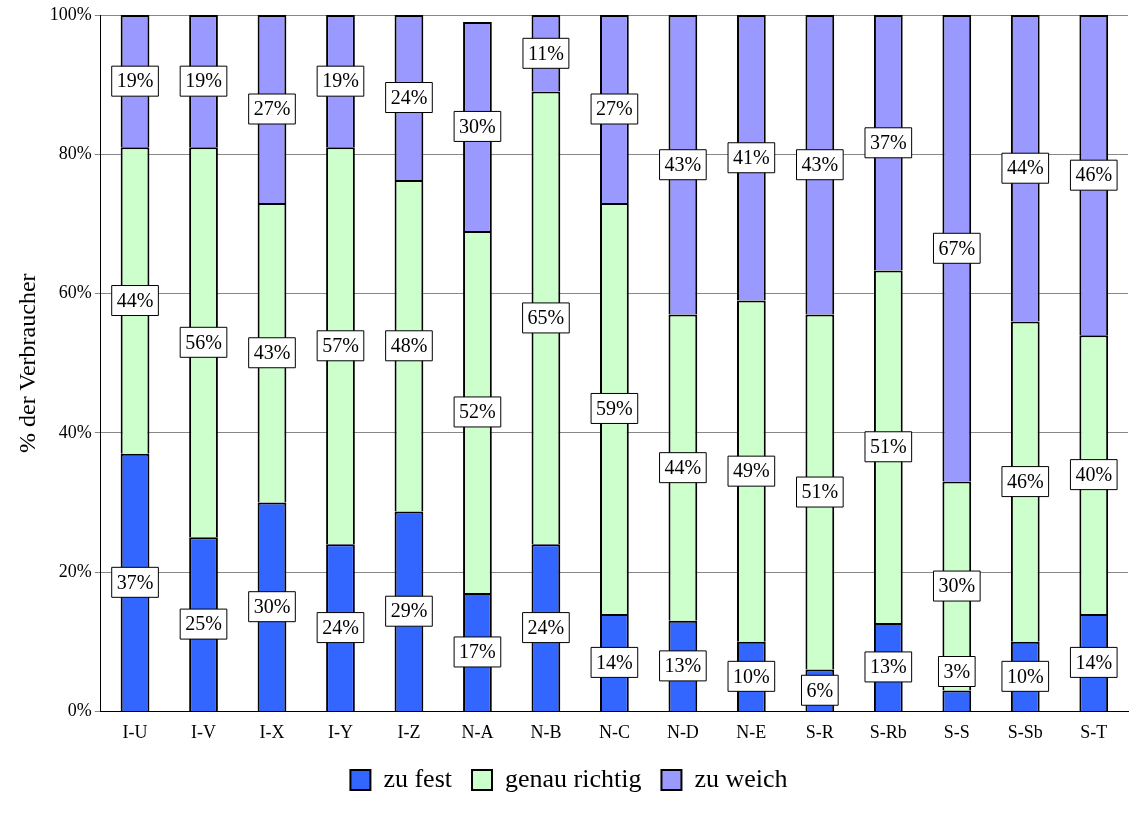 The height and width of the screenshot is (813, 1138). Describe the element at coordinates (409, 345) in the screenshot. I see `data-label: 48%` at that location.